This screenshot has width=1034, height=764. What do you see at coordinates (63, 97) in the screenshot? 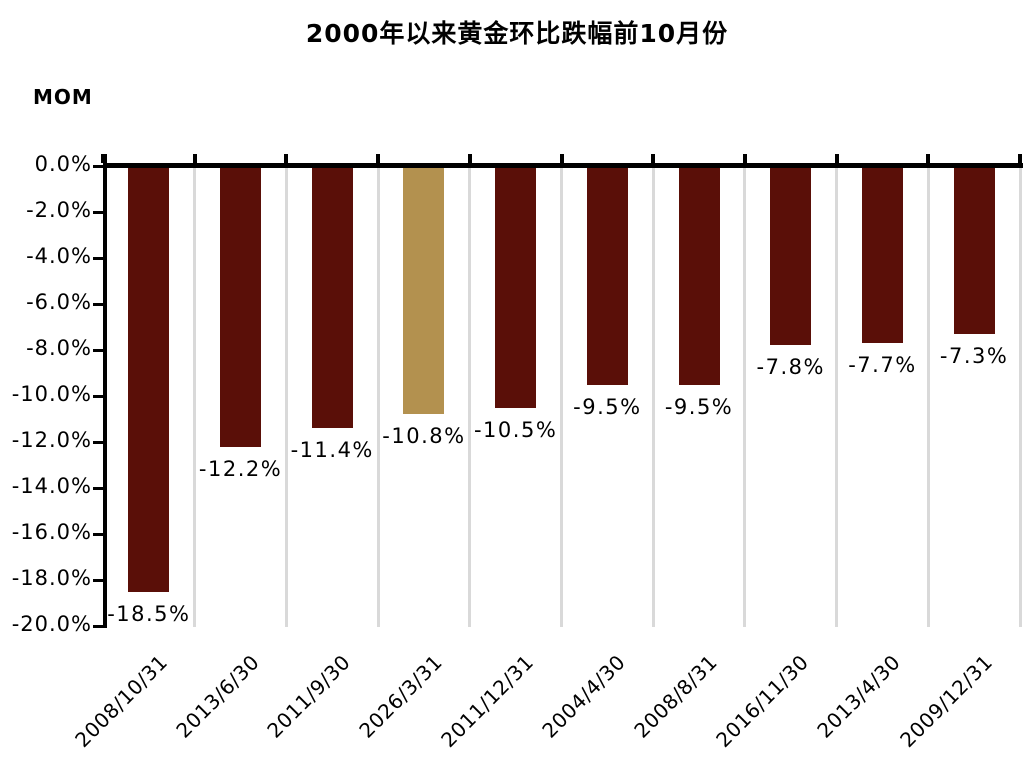
I see `y-axis-title: MOM` at bounding box center [63, 97].